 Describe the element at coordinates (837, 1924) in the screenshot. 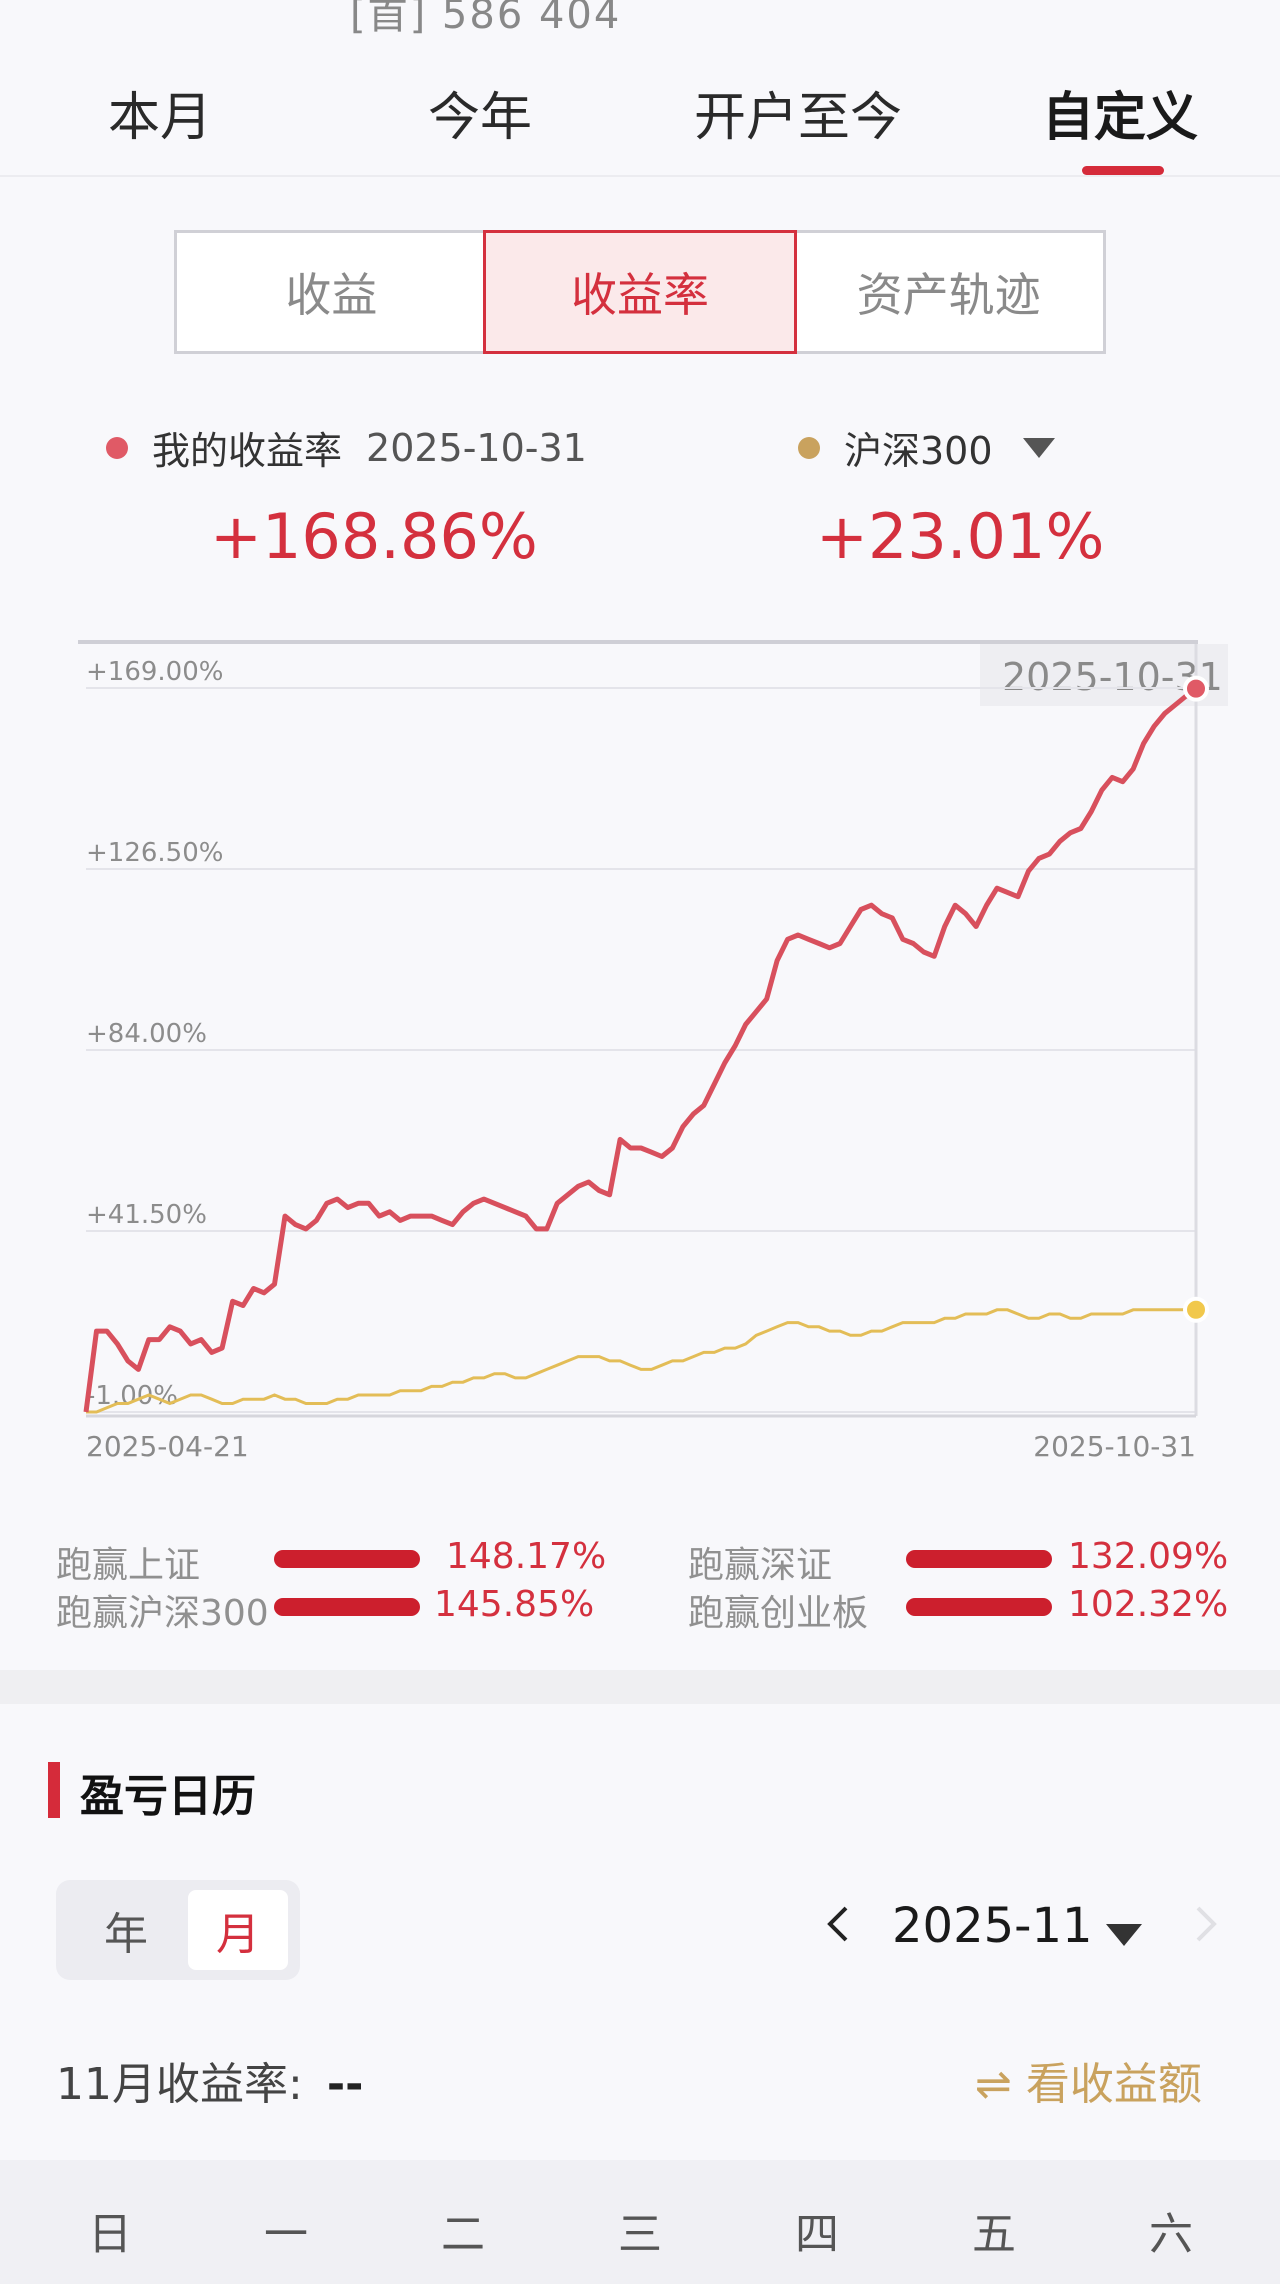

I see `chevron-left-icon` at that location.